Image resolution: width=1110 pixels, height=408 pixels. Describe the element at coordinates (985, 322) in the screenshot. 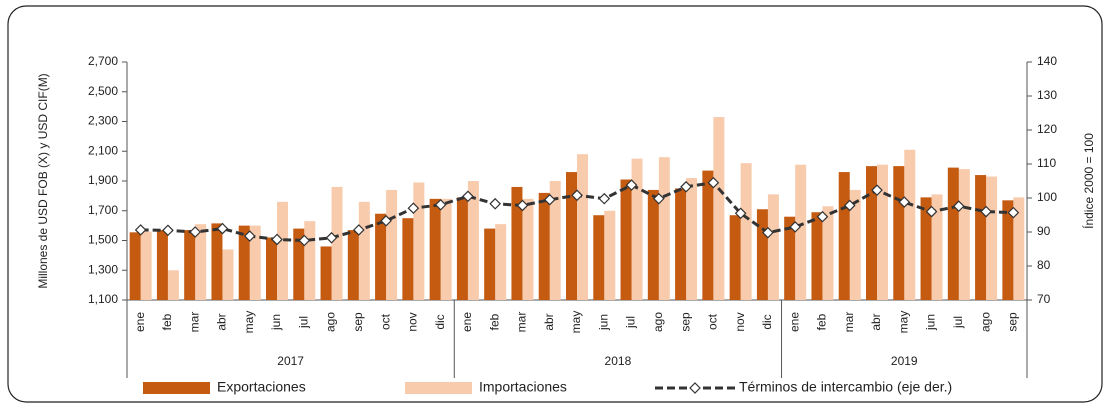

I see `x-tick-label: ago` at that location.